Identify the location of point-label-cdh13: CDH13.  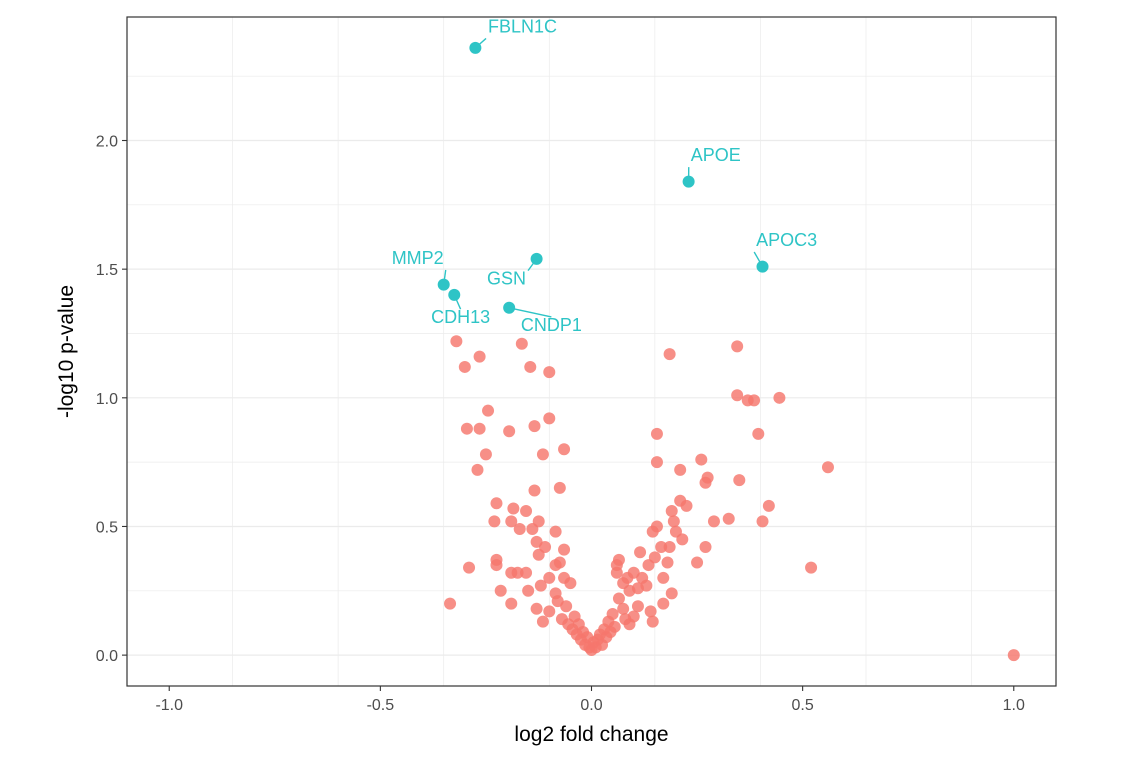
(460, 317).